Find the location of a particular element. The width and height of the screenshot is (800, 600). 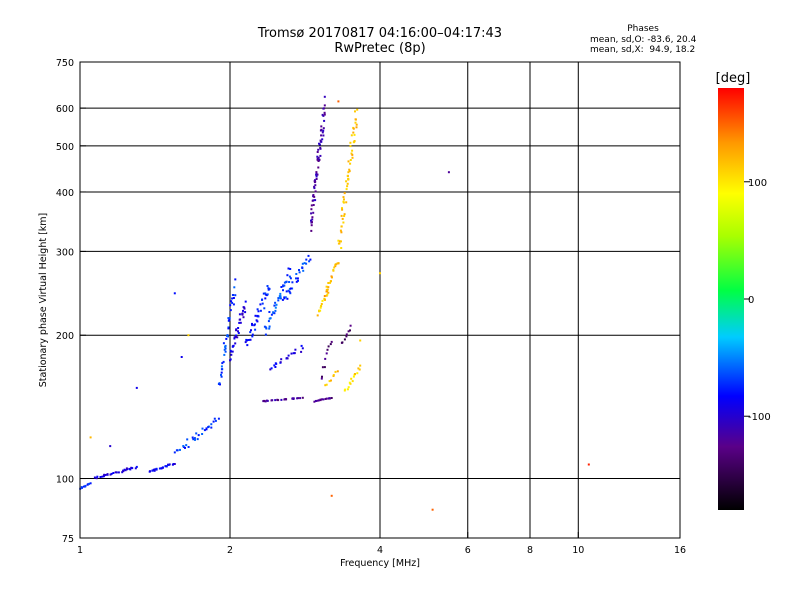

y-tick-label: 100 is located at coordinates (65, 480).